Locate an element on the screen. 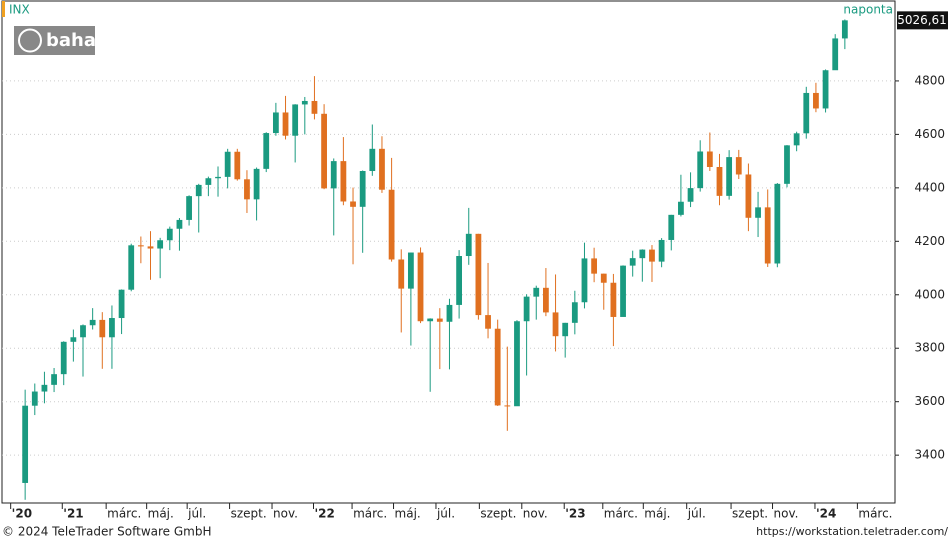 Image resolution: width=951 pixels, height=542 pixels. logo-text: baha is located at coordinates (71, 40).